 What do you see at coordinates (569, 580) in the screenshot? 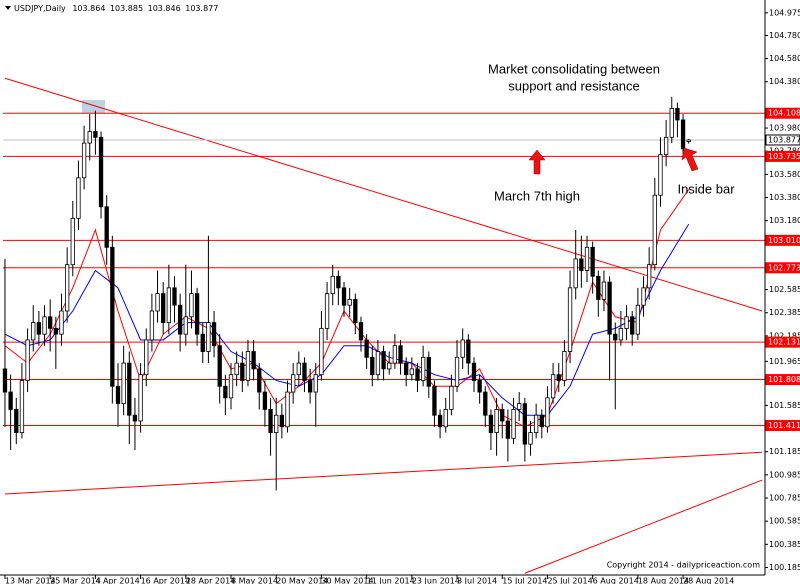
I see `x-tick-label: 25 Jul 2014` at bounding box center [569, 580].